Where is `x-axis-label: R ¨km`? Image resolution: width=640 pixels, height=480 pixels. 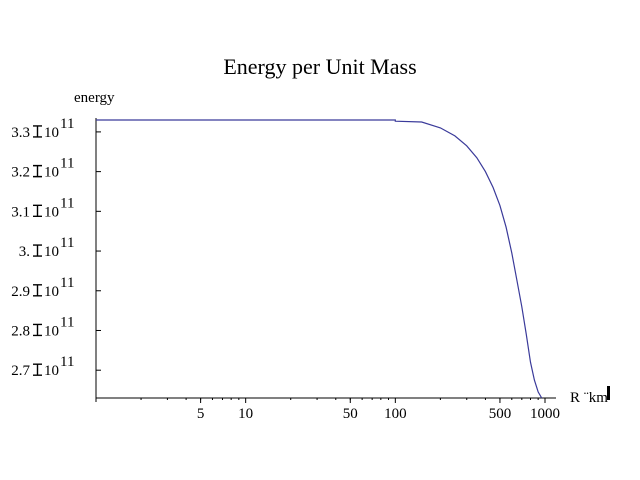 x-axis-label: R ¨km is located at coordinates (589, 398).